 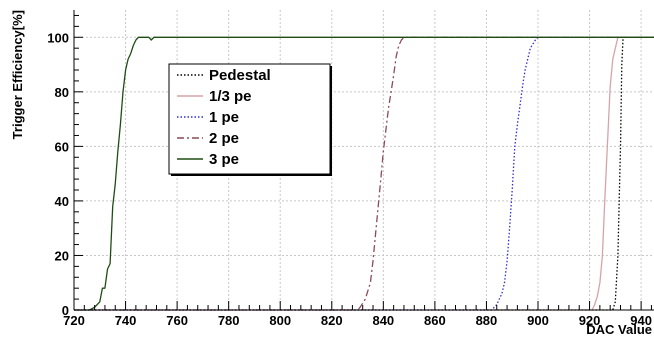 I want to click on x-tick-label: 860, so click(x=435, y=320).